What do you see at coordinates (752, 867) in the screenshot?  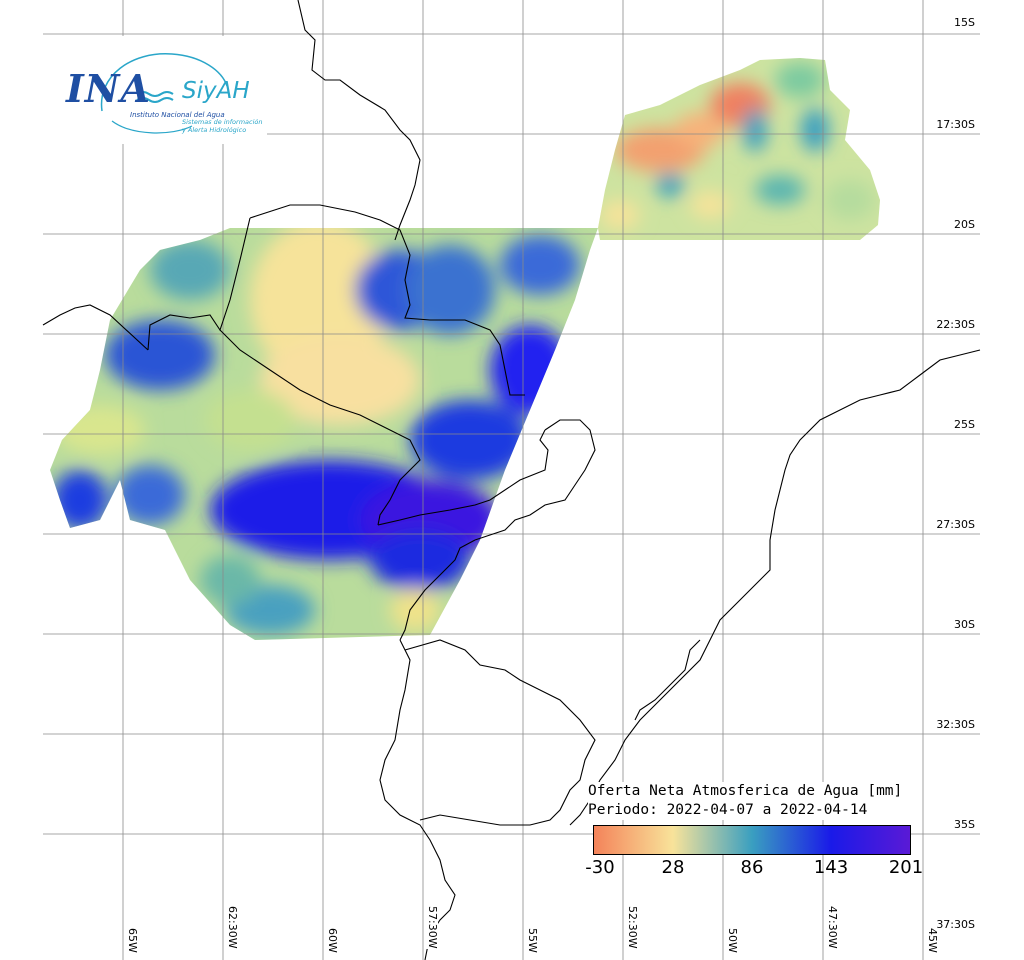 I see `legend-tick-2: 86` at bounding box center [752, 867].